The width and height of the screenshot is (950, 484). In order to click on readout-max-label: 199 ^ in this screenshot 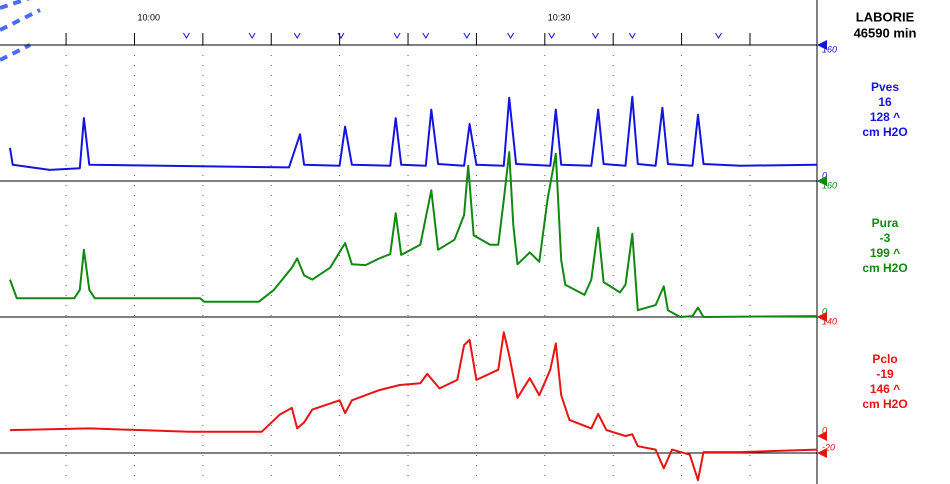, I will do `click(885, 253)`.